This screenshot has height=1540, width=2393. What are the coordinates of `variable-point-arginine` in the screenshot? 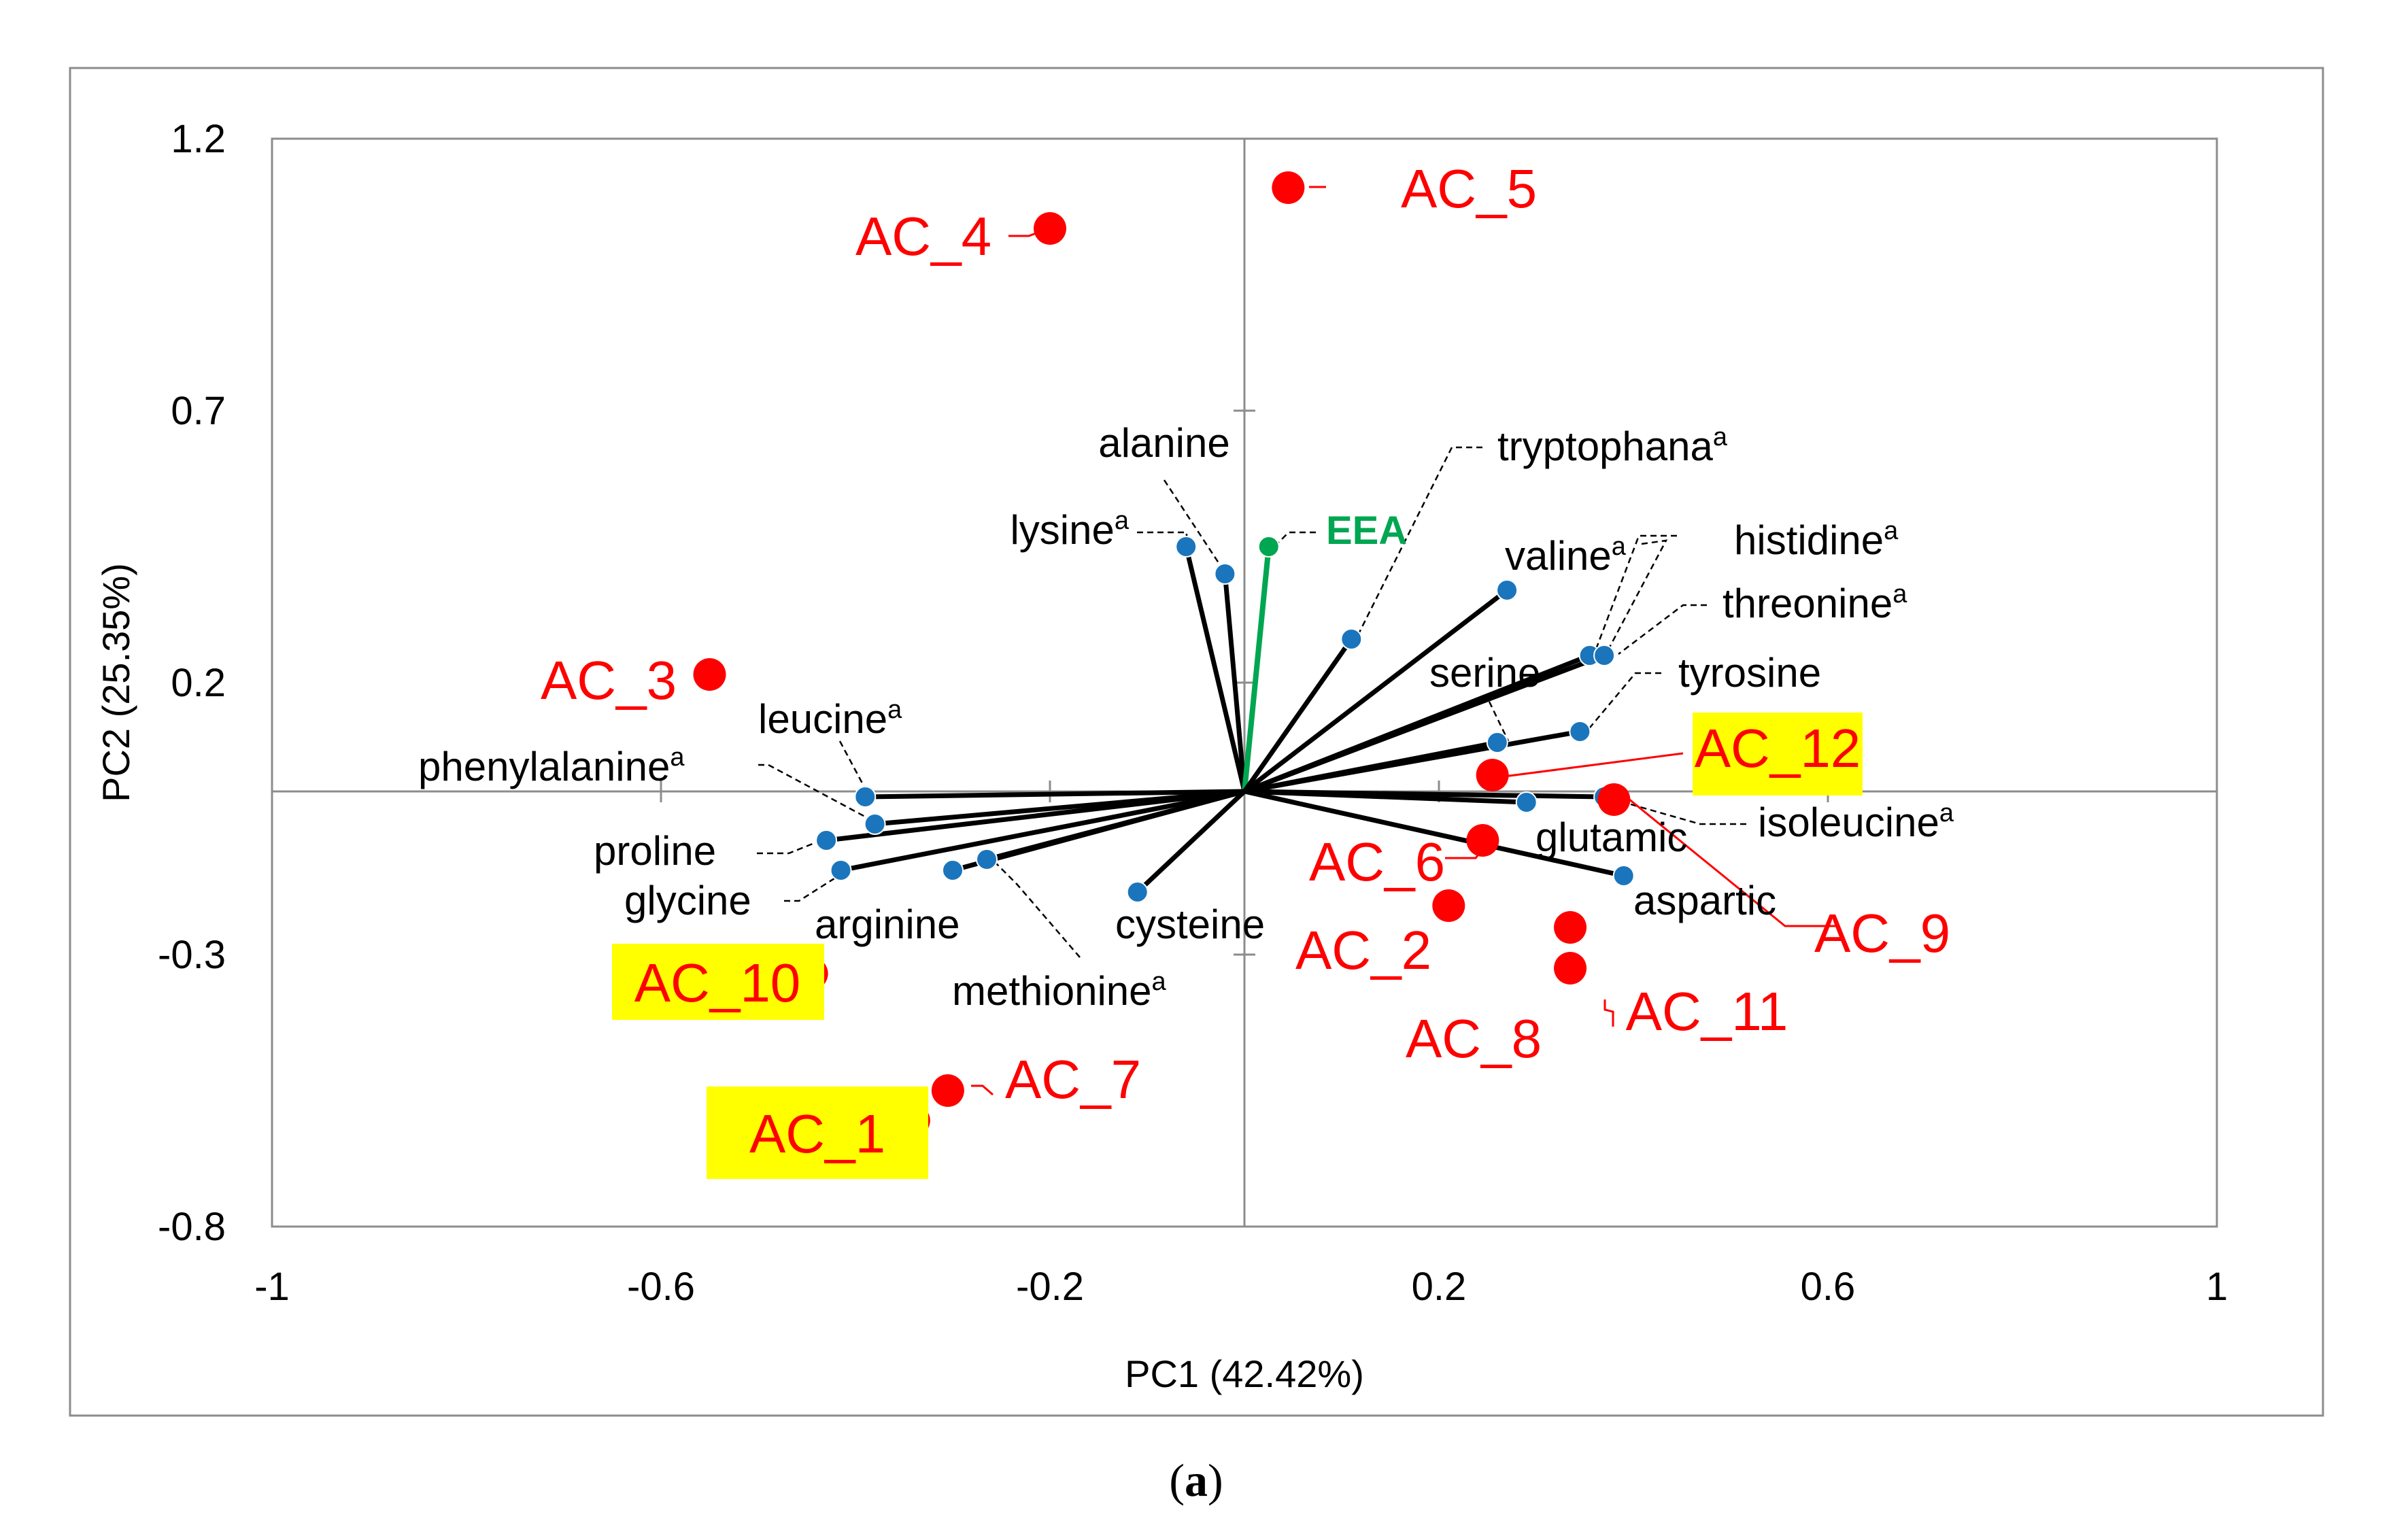 It's located at (953, 870).